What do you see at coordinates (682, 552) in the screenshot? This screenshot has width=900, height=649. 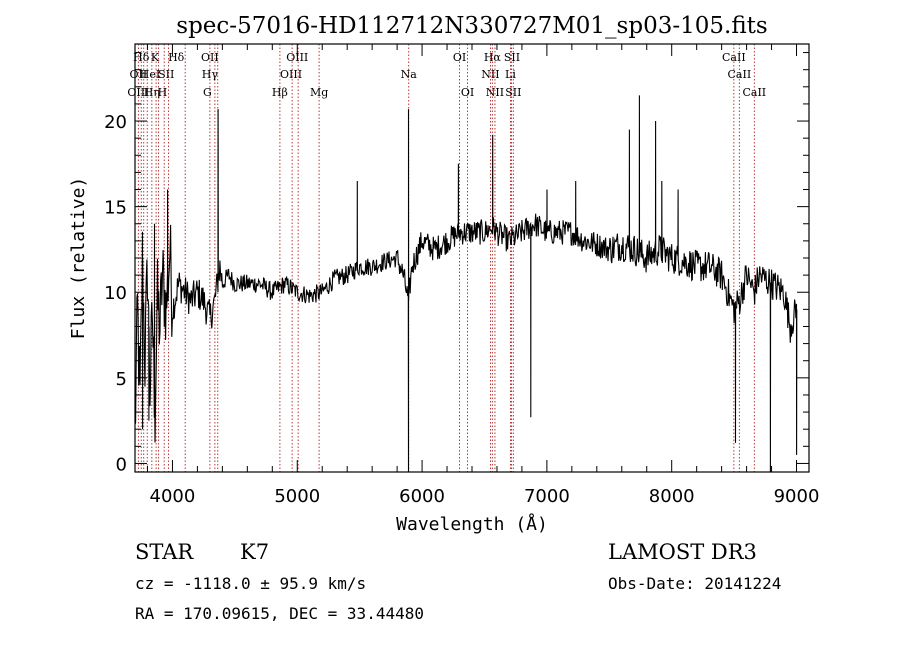 I see `survey-name: LAMOST DR3` at bounding box center [682, 552].